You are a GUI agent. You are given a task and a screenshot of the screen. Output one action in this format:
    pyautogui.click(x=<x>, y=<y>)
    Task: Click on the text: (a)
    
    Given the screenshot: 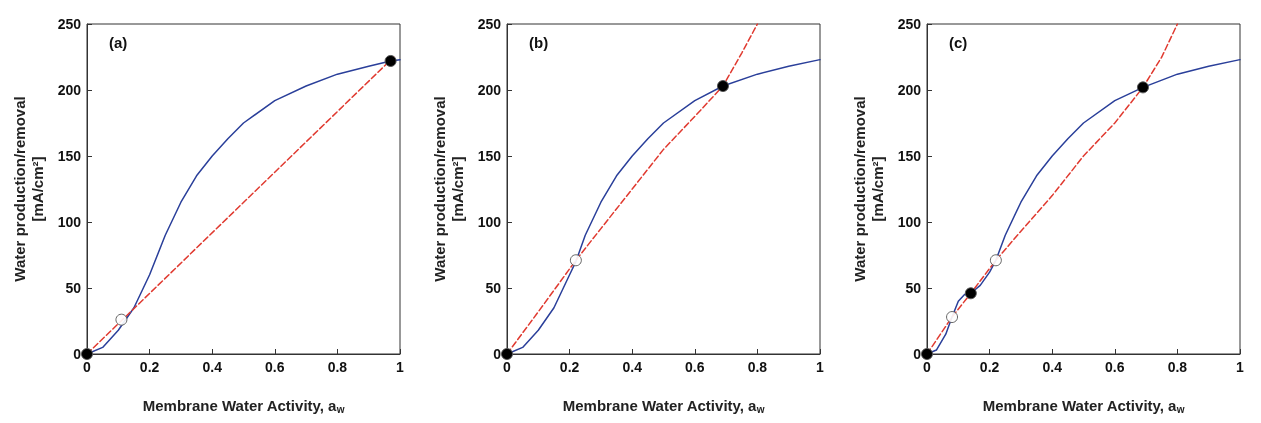 What is the action you would take?
    pyautogui.click(x=118, y=42)
    